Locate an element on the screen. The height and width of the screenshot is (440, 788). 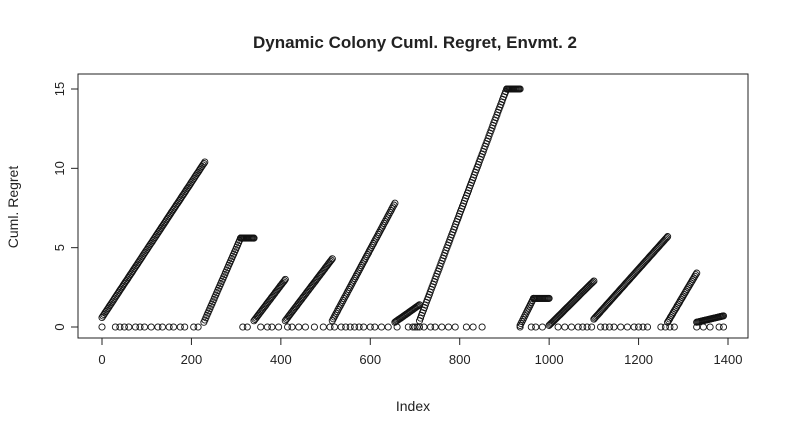
x-tick-label: 600 is located at coordinates (370, 359).